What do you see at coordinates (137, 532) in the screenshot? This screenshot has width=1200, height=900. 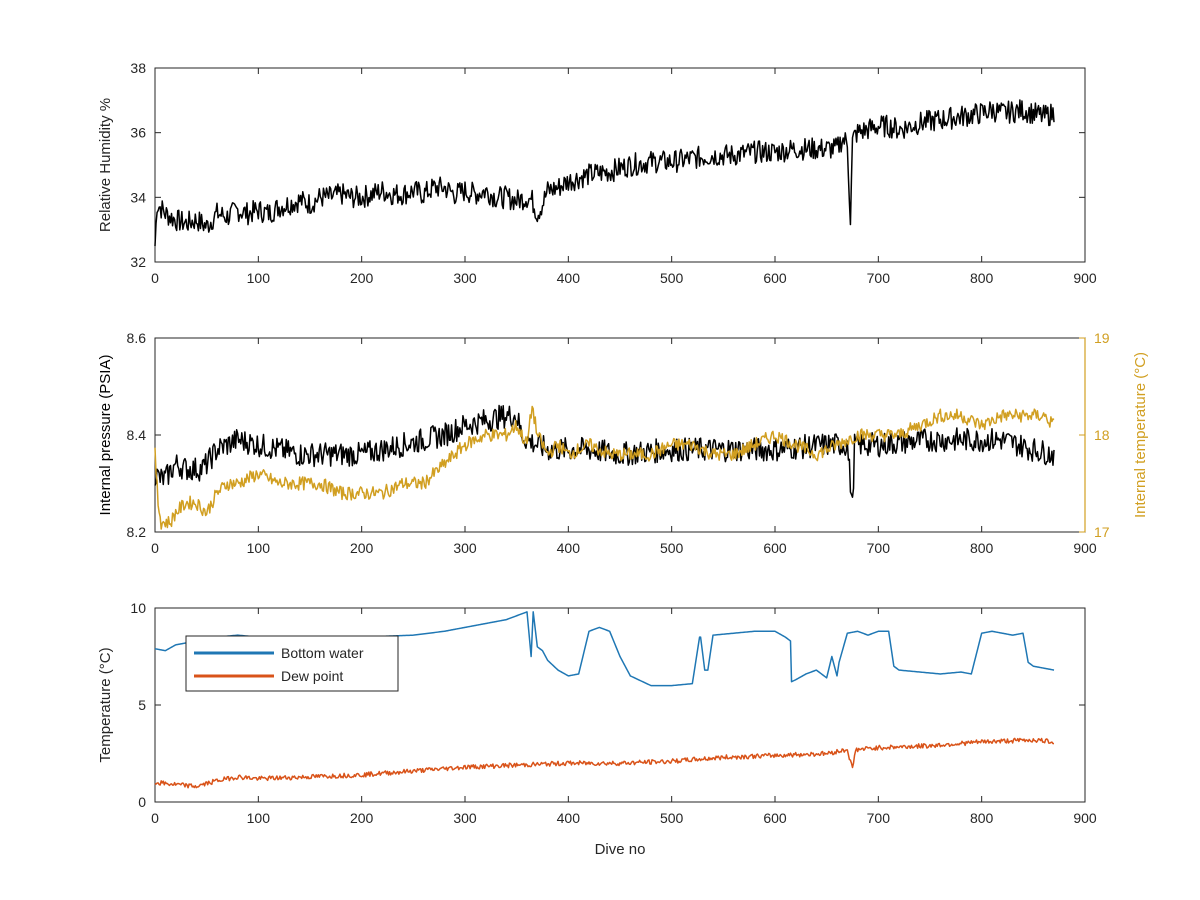 I see `y-tick-label: 8.2` at bounding box center [137, 532].